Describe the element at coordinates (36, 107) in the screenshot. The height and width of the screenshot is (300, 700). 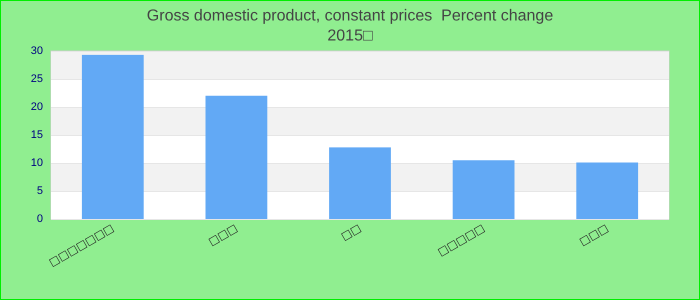
I see `y-tick-label: 20` at that location.